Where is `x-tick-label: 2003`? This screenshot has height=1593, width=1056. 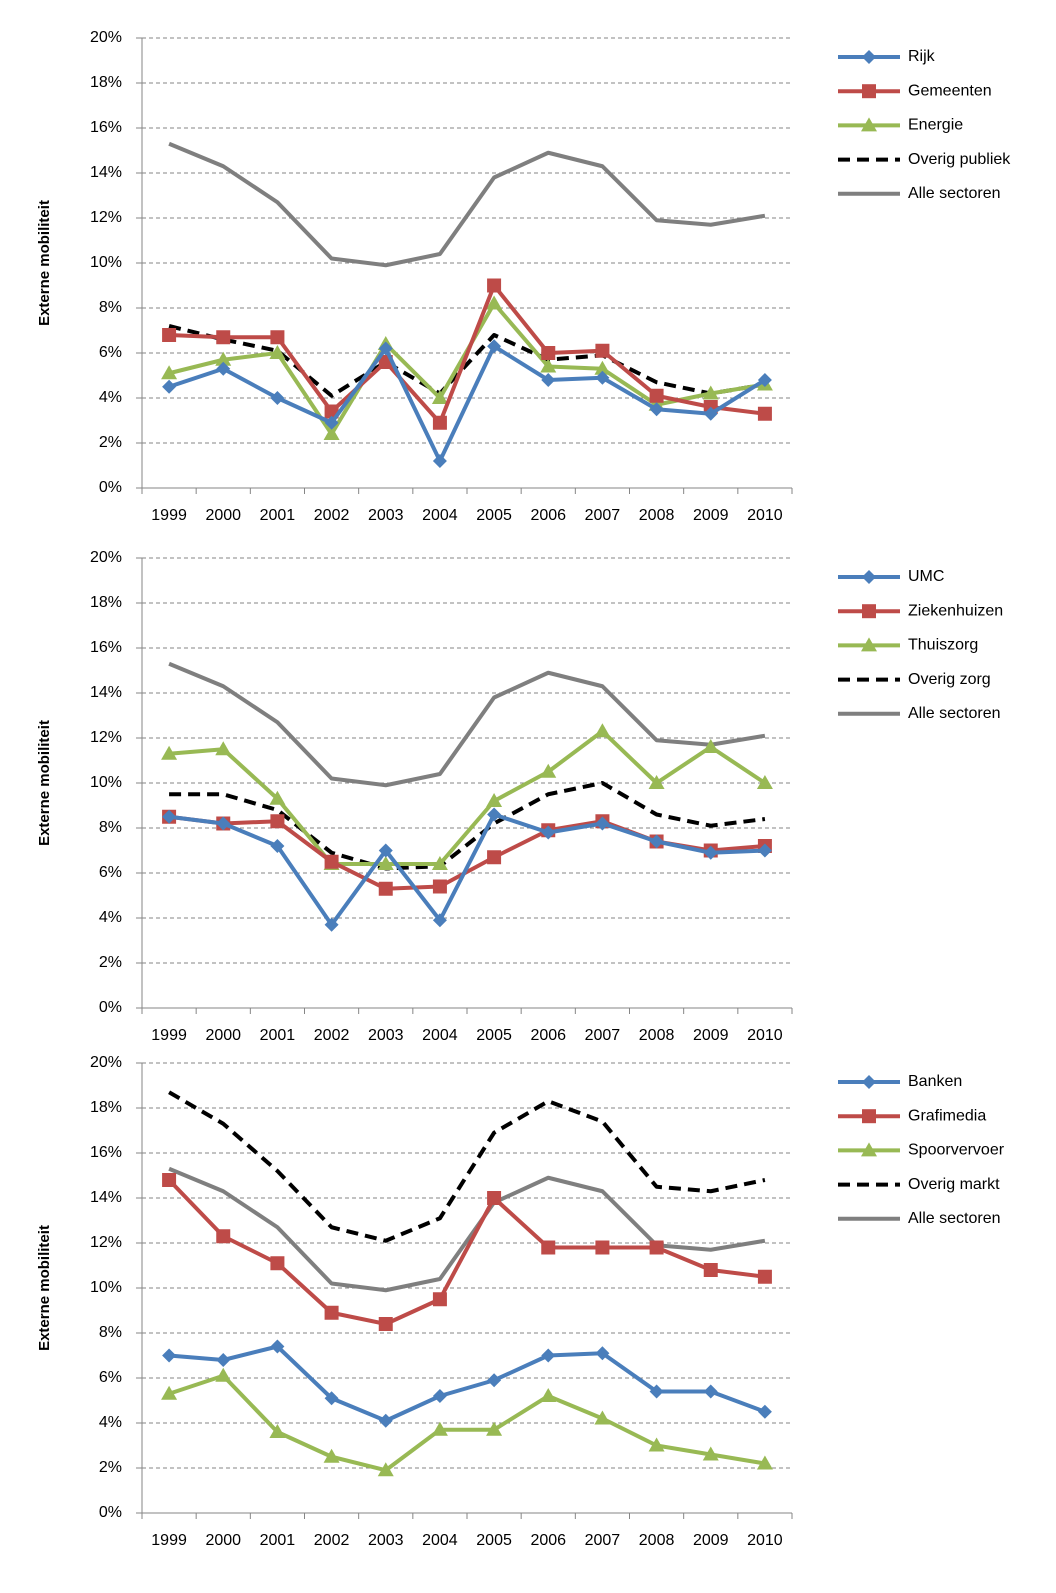
x-tick-label: 2003 is located at coordinates (386, 1035).